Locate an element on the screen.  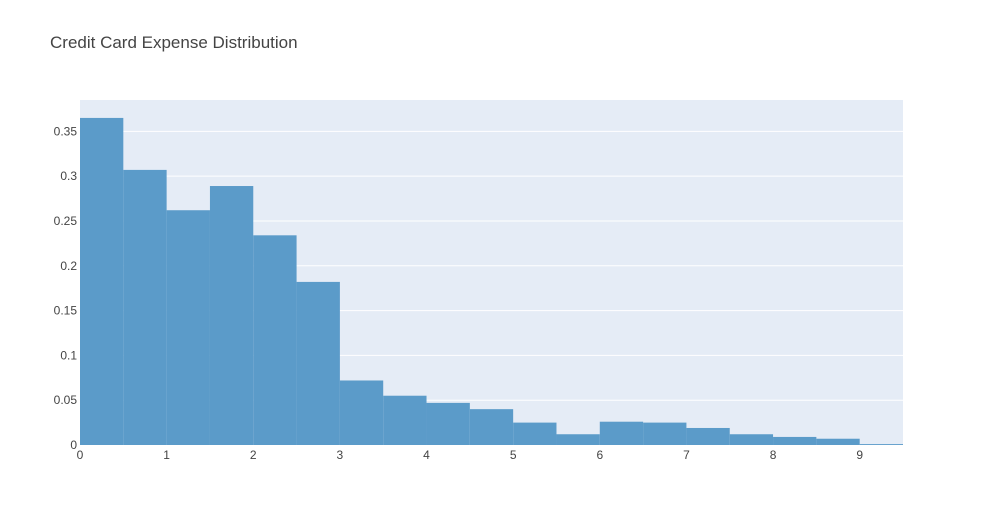
y-tick-label: 0.35 is located at coordinates (66, 131).